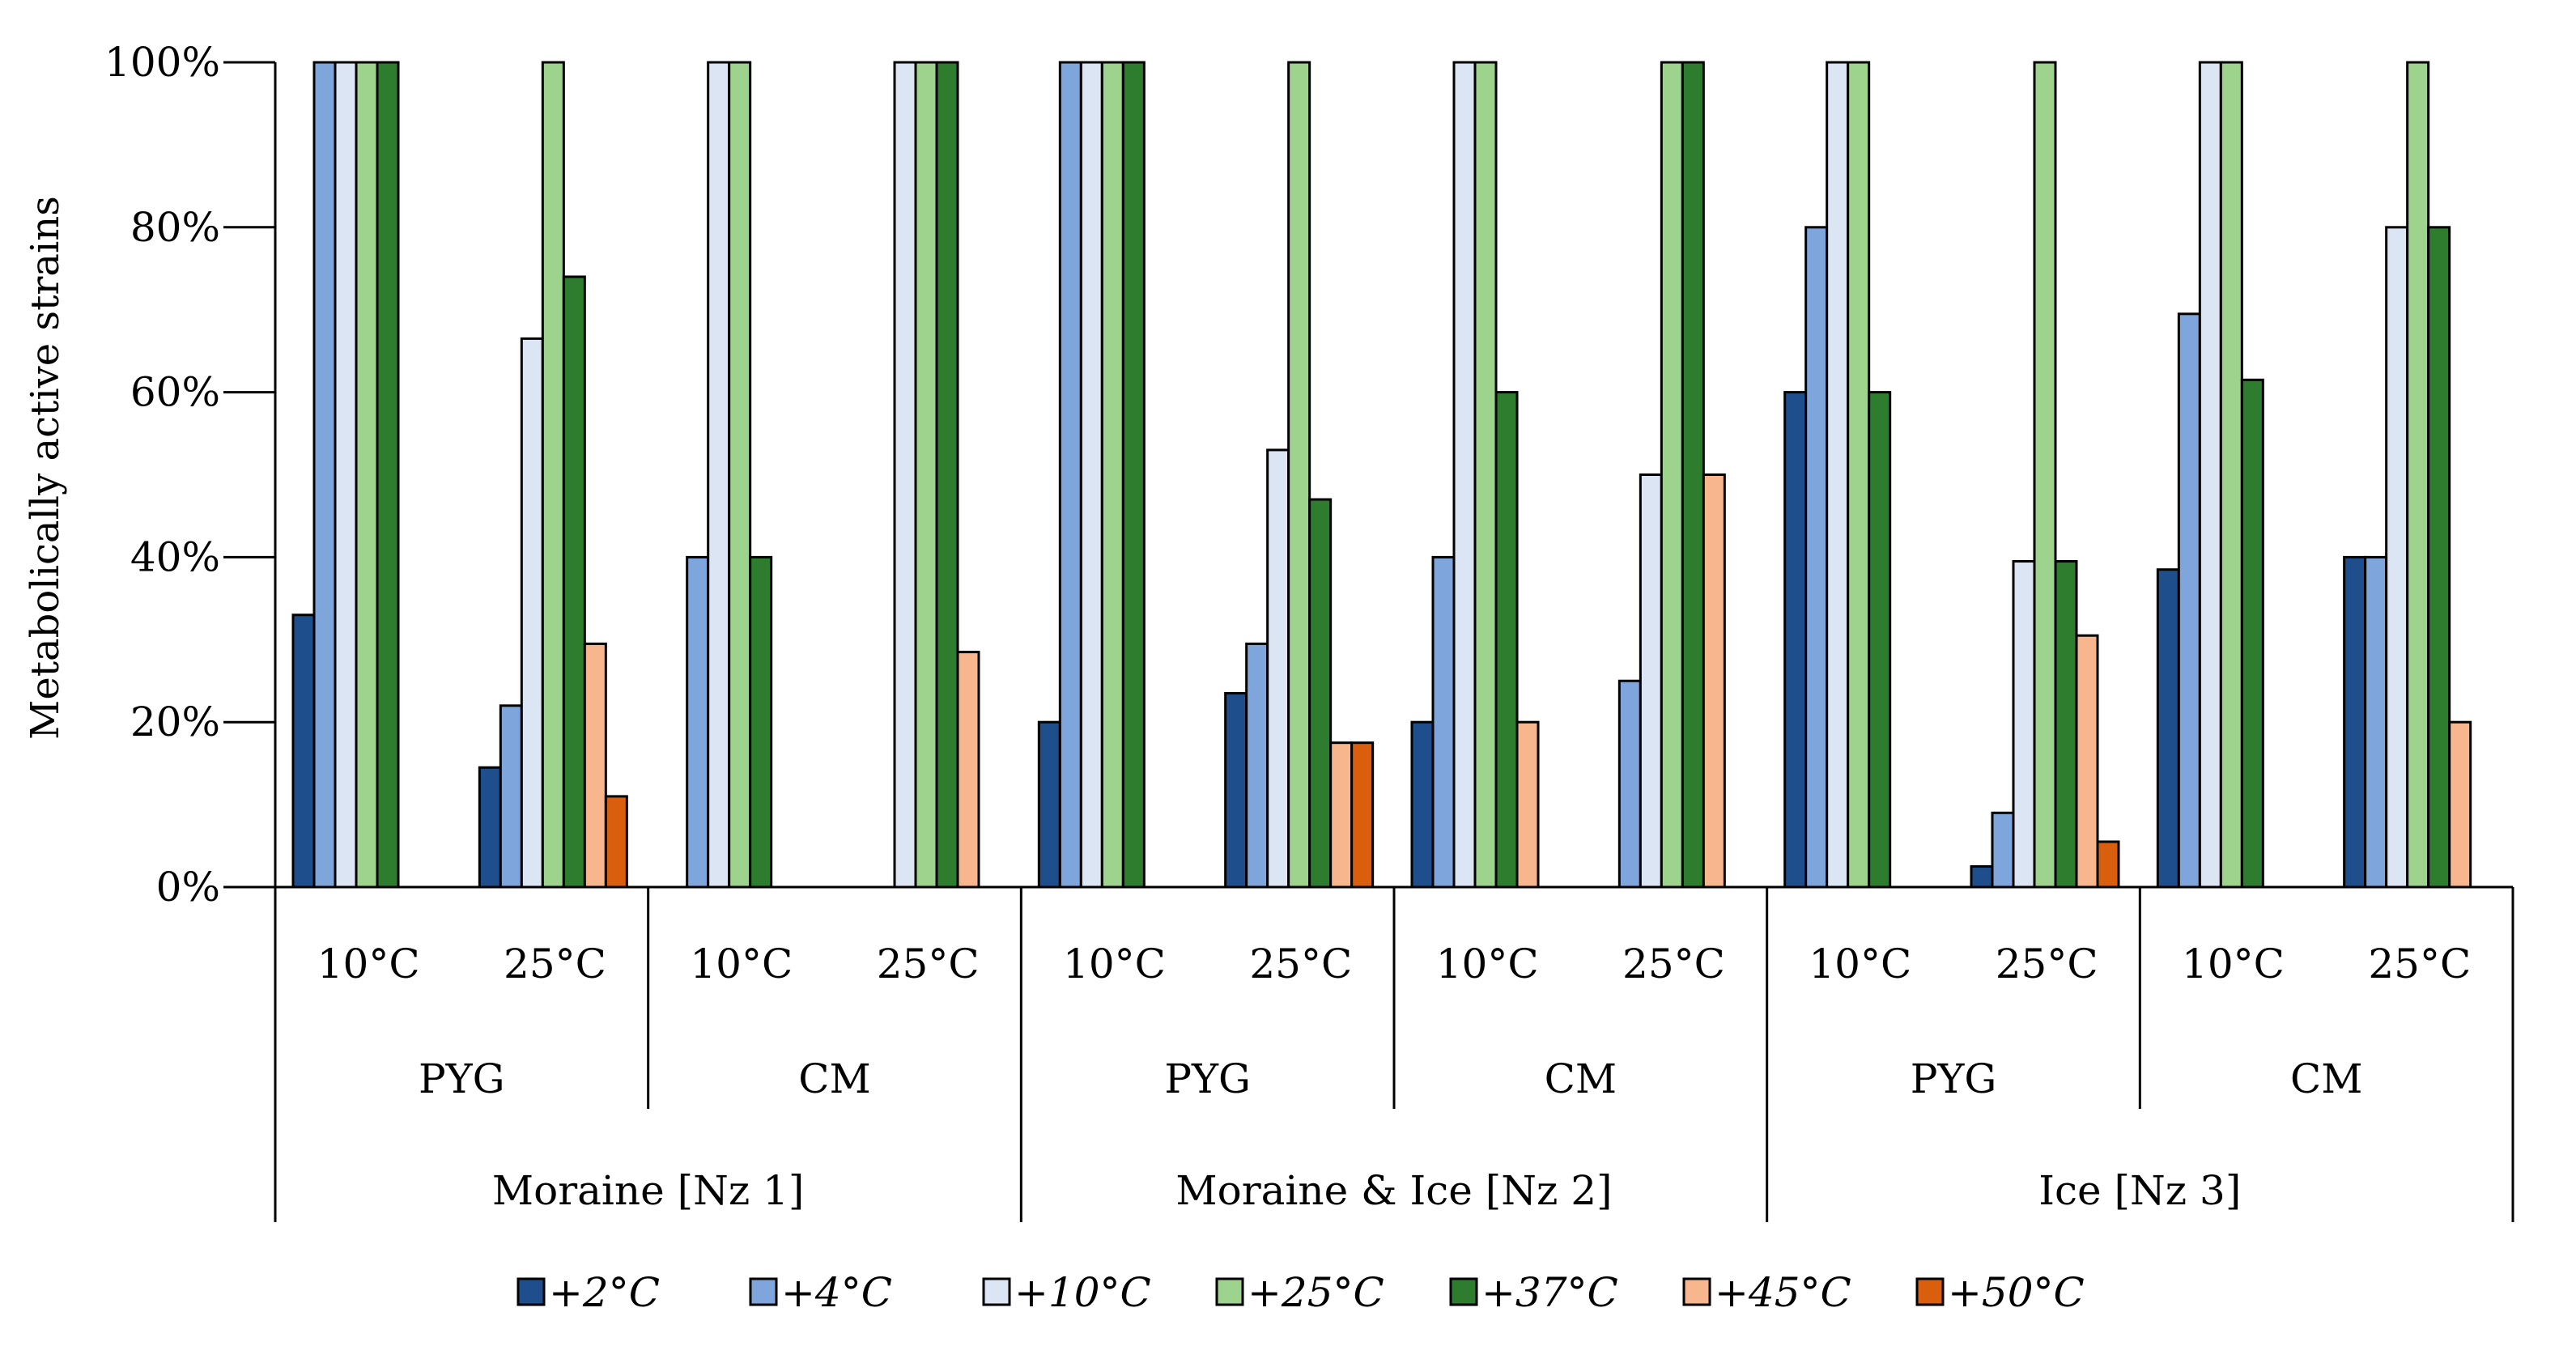 The image size is (2576, 1346). I want to click on x-label-site: Moraine [Nz 1], so click(648, 1190).